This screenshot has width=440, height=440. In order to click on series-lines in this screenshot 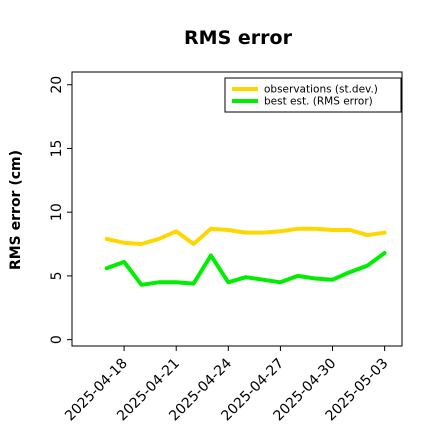, I will do `click(245, 256)`.